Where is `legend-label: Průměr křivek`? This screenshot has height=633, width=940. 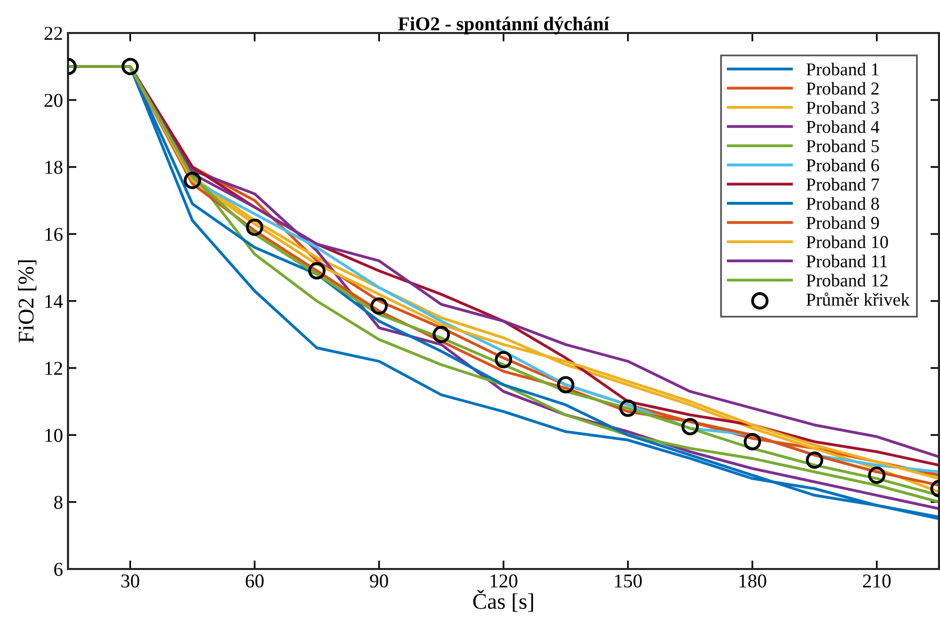 legend-label: Průměr křivek is located at coordinates (858, 299).